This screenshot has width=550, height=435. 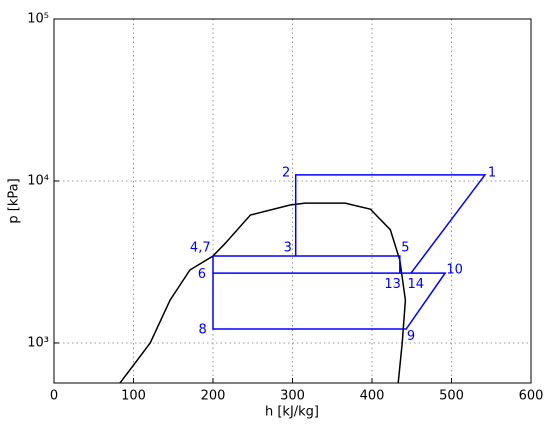 I want to click on x-tick-label: 400, so click(x=372, y=396).